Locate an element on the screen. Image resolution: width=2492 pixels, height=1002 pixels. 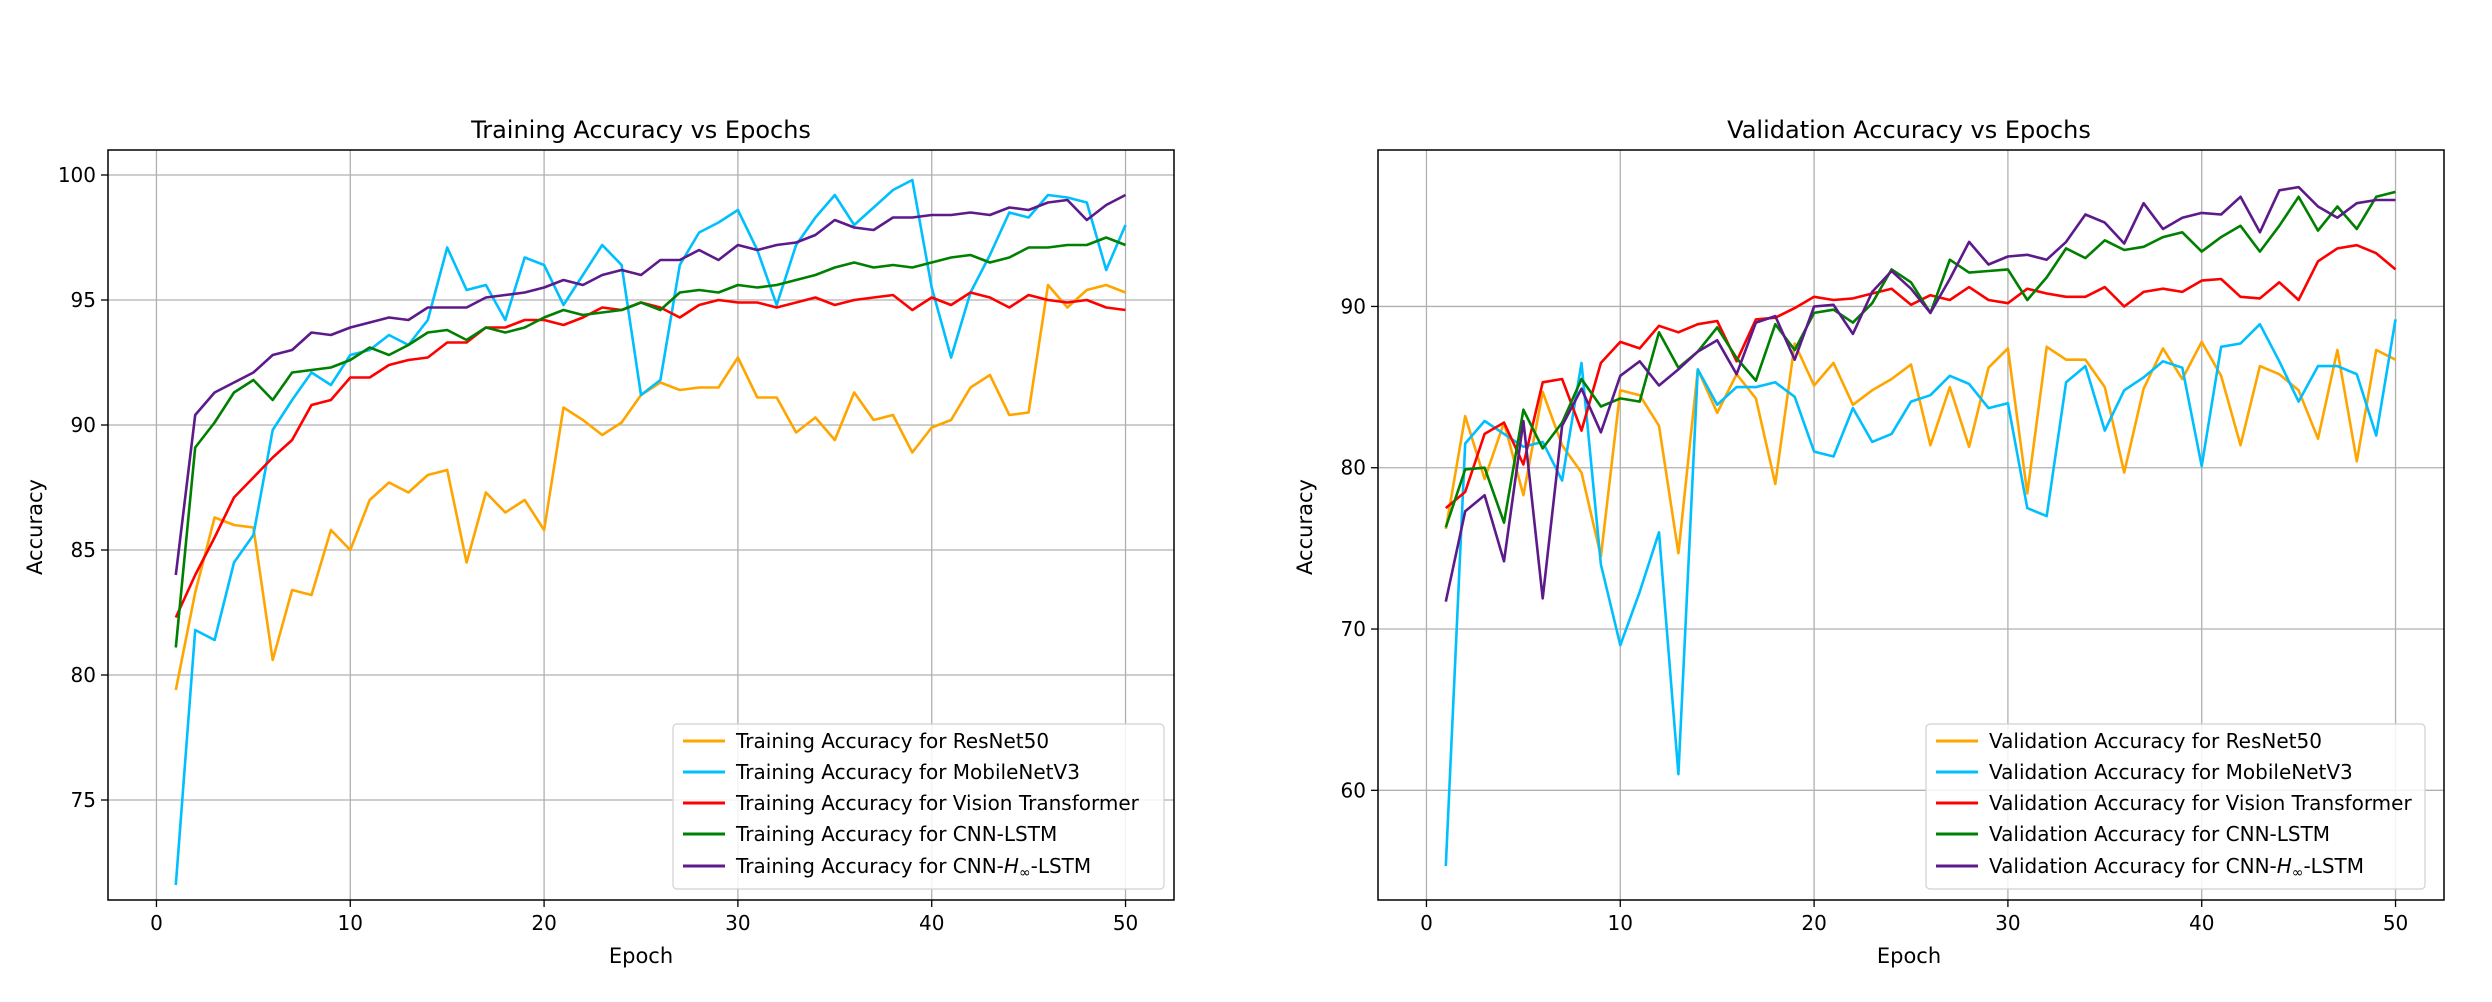
training-legend-label-inf: ∞ is located at coordinates (1025, 873).